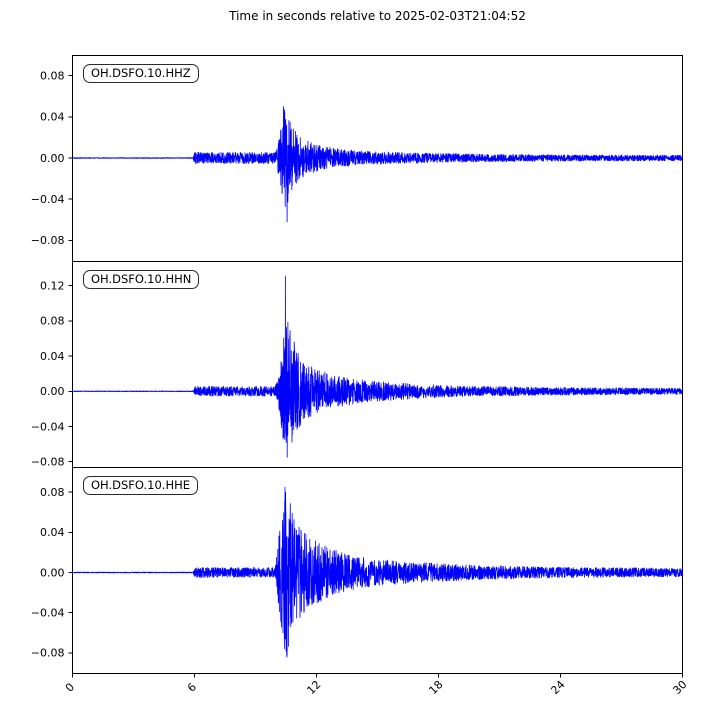 The width and height of the screenshot is (720, 720). I want to click on x-tick-label: 6, so click(192, 687).